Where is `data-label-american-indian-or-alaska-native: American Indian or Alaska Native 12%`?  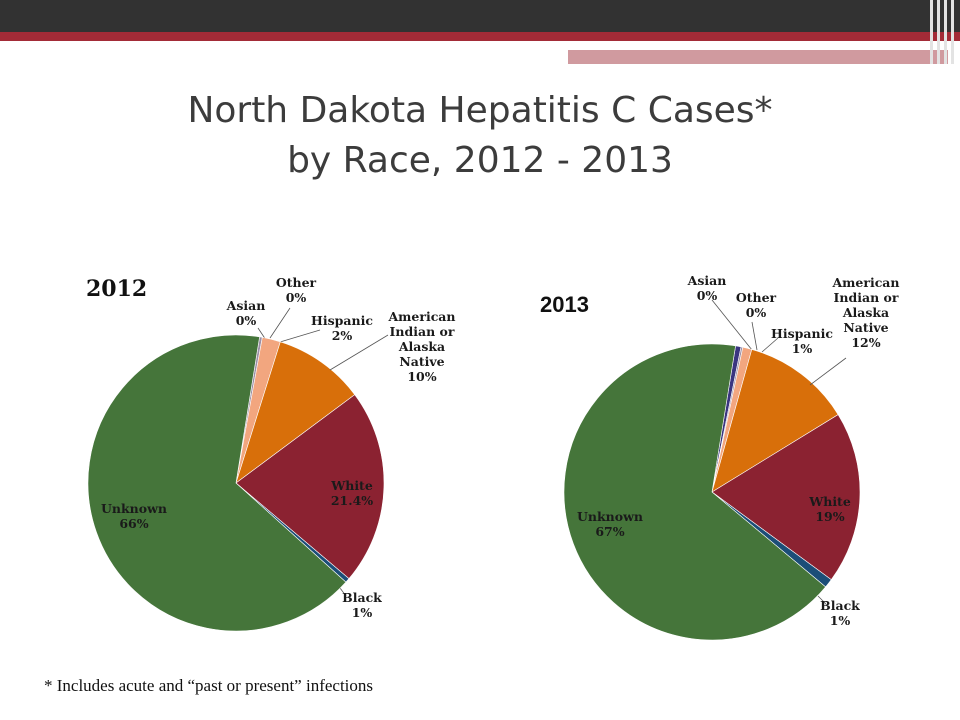
data-label-american-indian-or-alaska-native: American Indian or Alaska Native 12% is located at coordinates (865, 312).